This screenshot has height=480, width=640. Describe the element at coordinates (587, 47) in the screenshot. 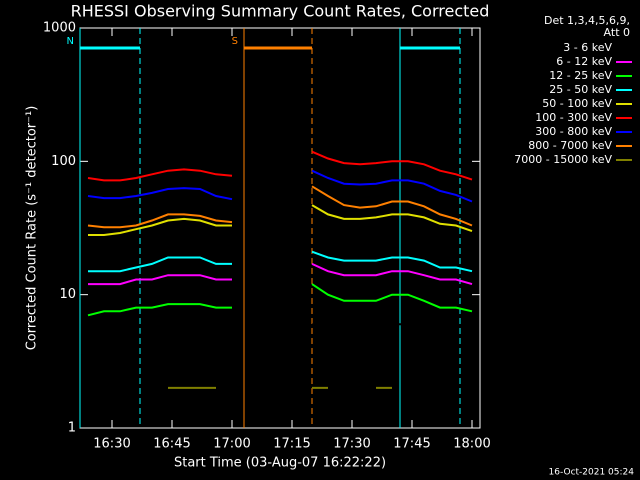

I see `legend-label: 3 - 6 keV` at that location.